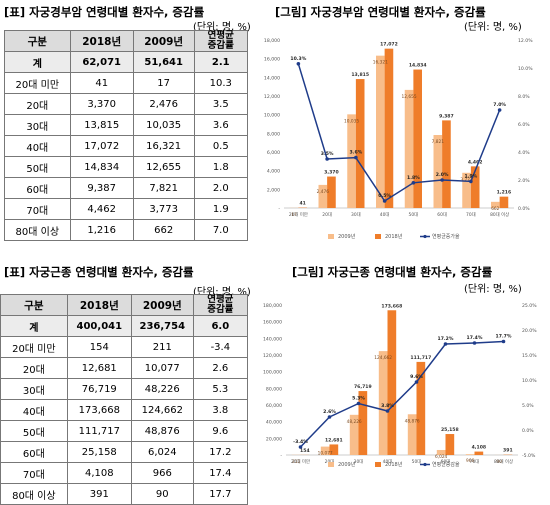  Describe the element at coordinates (394, 236) in the screenshot. I see `legend-label: 2018년` at that location.